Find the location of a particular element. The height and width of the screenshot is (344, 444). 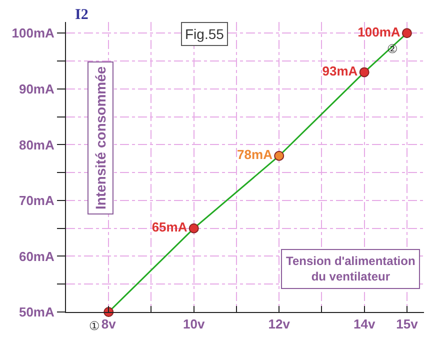

chart-title: Fig.55 is located at coordinates (204, 34).